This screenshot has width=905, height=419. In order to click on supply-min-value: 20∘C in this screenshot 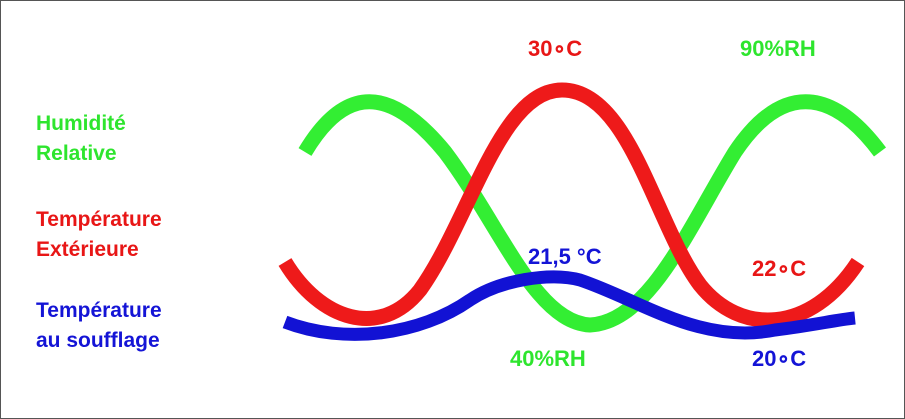, I will do `click(779, 358)`.